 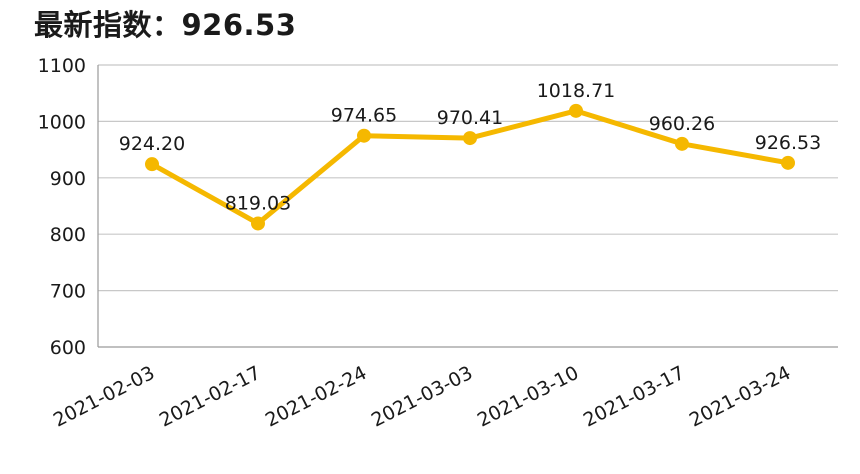 What do you see at coordinates (364, 116) in the screenshot?
I see `data-label: 974.65` at bounding box center [364, 116].